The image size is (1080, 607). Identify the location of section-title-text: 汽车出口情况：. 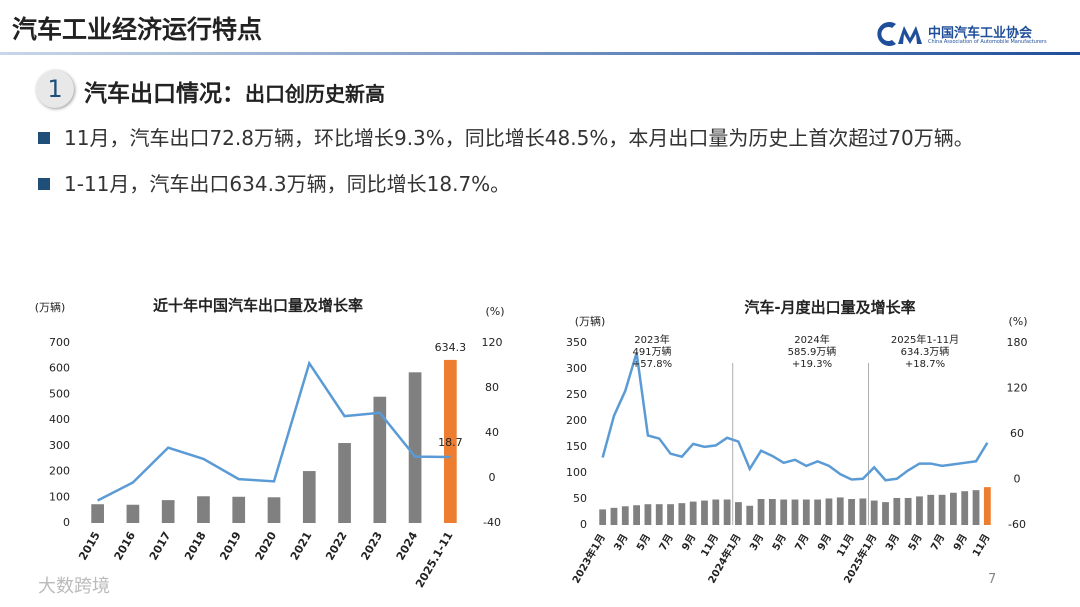
(164, 94).